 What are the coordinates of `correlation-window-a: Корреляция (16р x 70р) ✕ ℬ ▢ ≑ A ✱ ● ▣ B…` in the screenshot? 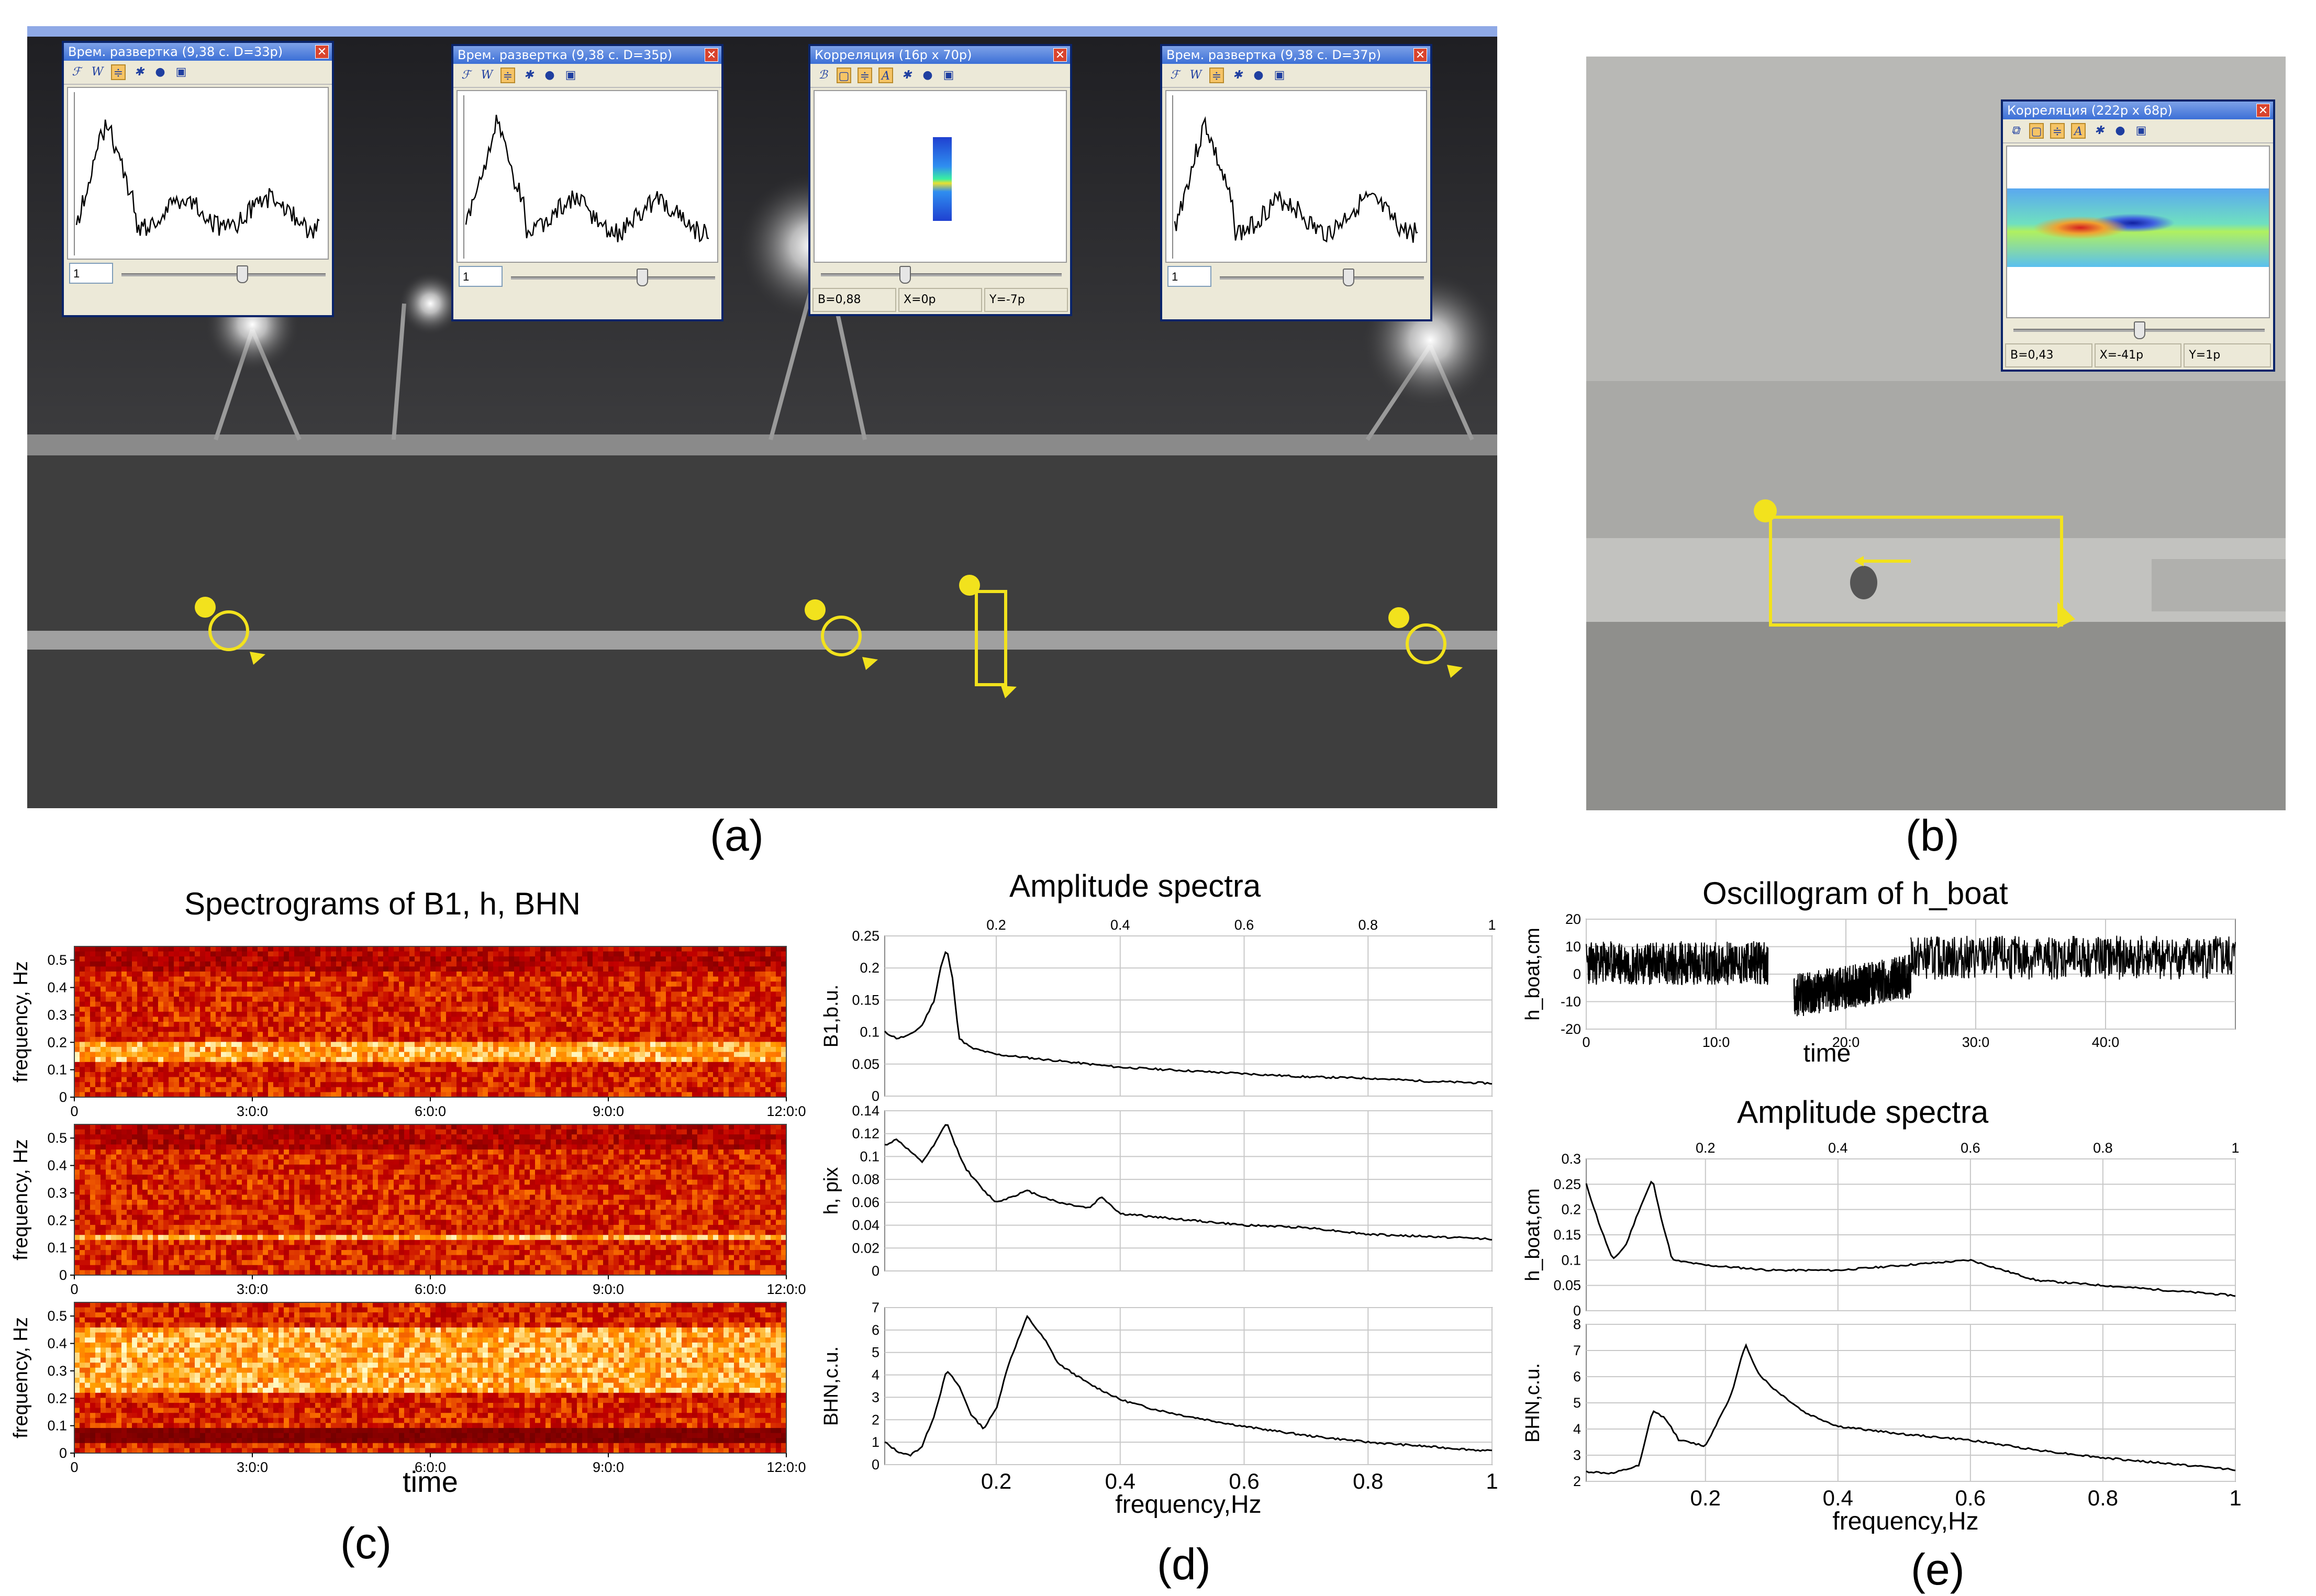 It's located at (940, 180).